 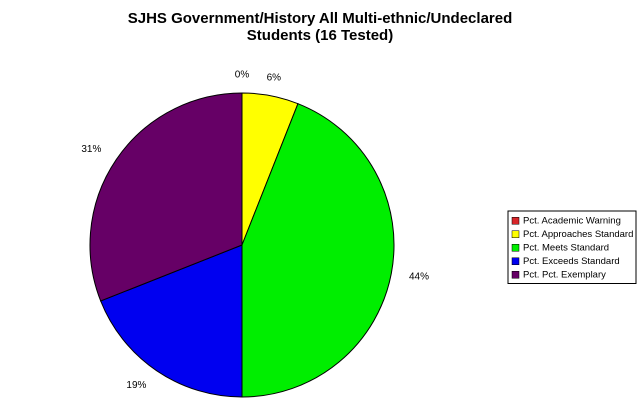 What do you see at coordinates (566, 247) in the screenshot?
I see `legend-label: Pct. Meets Standard` at bounding box center [566, 247].